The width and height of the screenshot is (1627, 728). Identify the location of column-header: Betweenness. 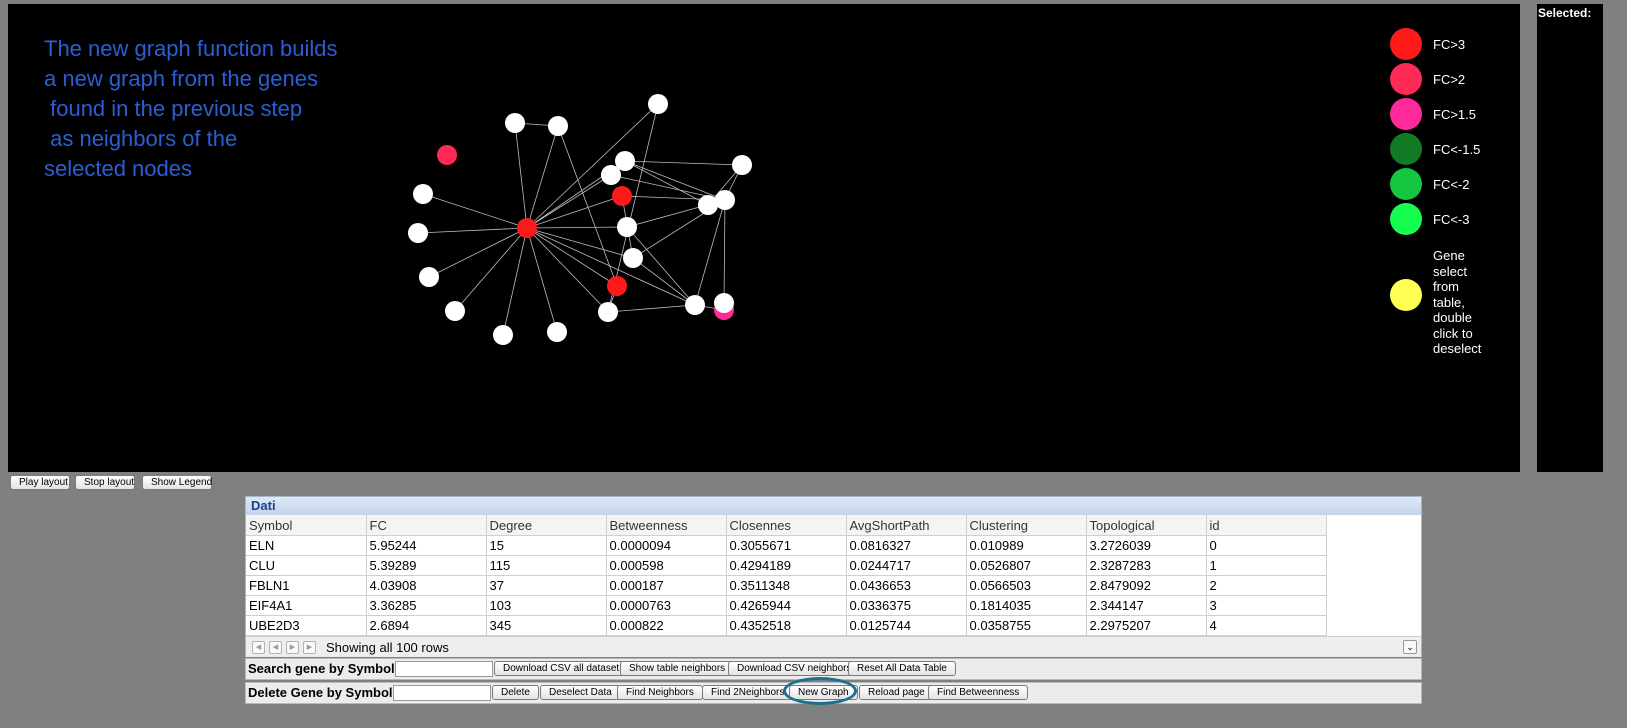
(666, 525).